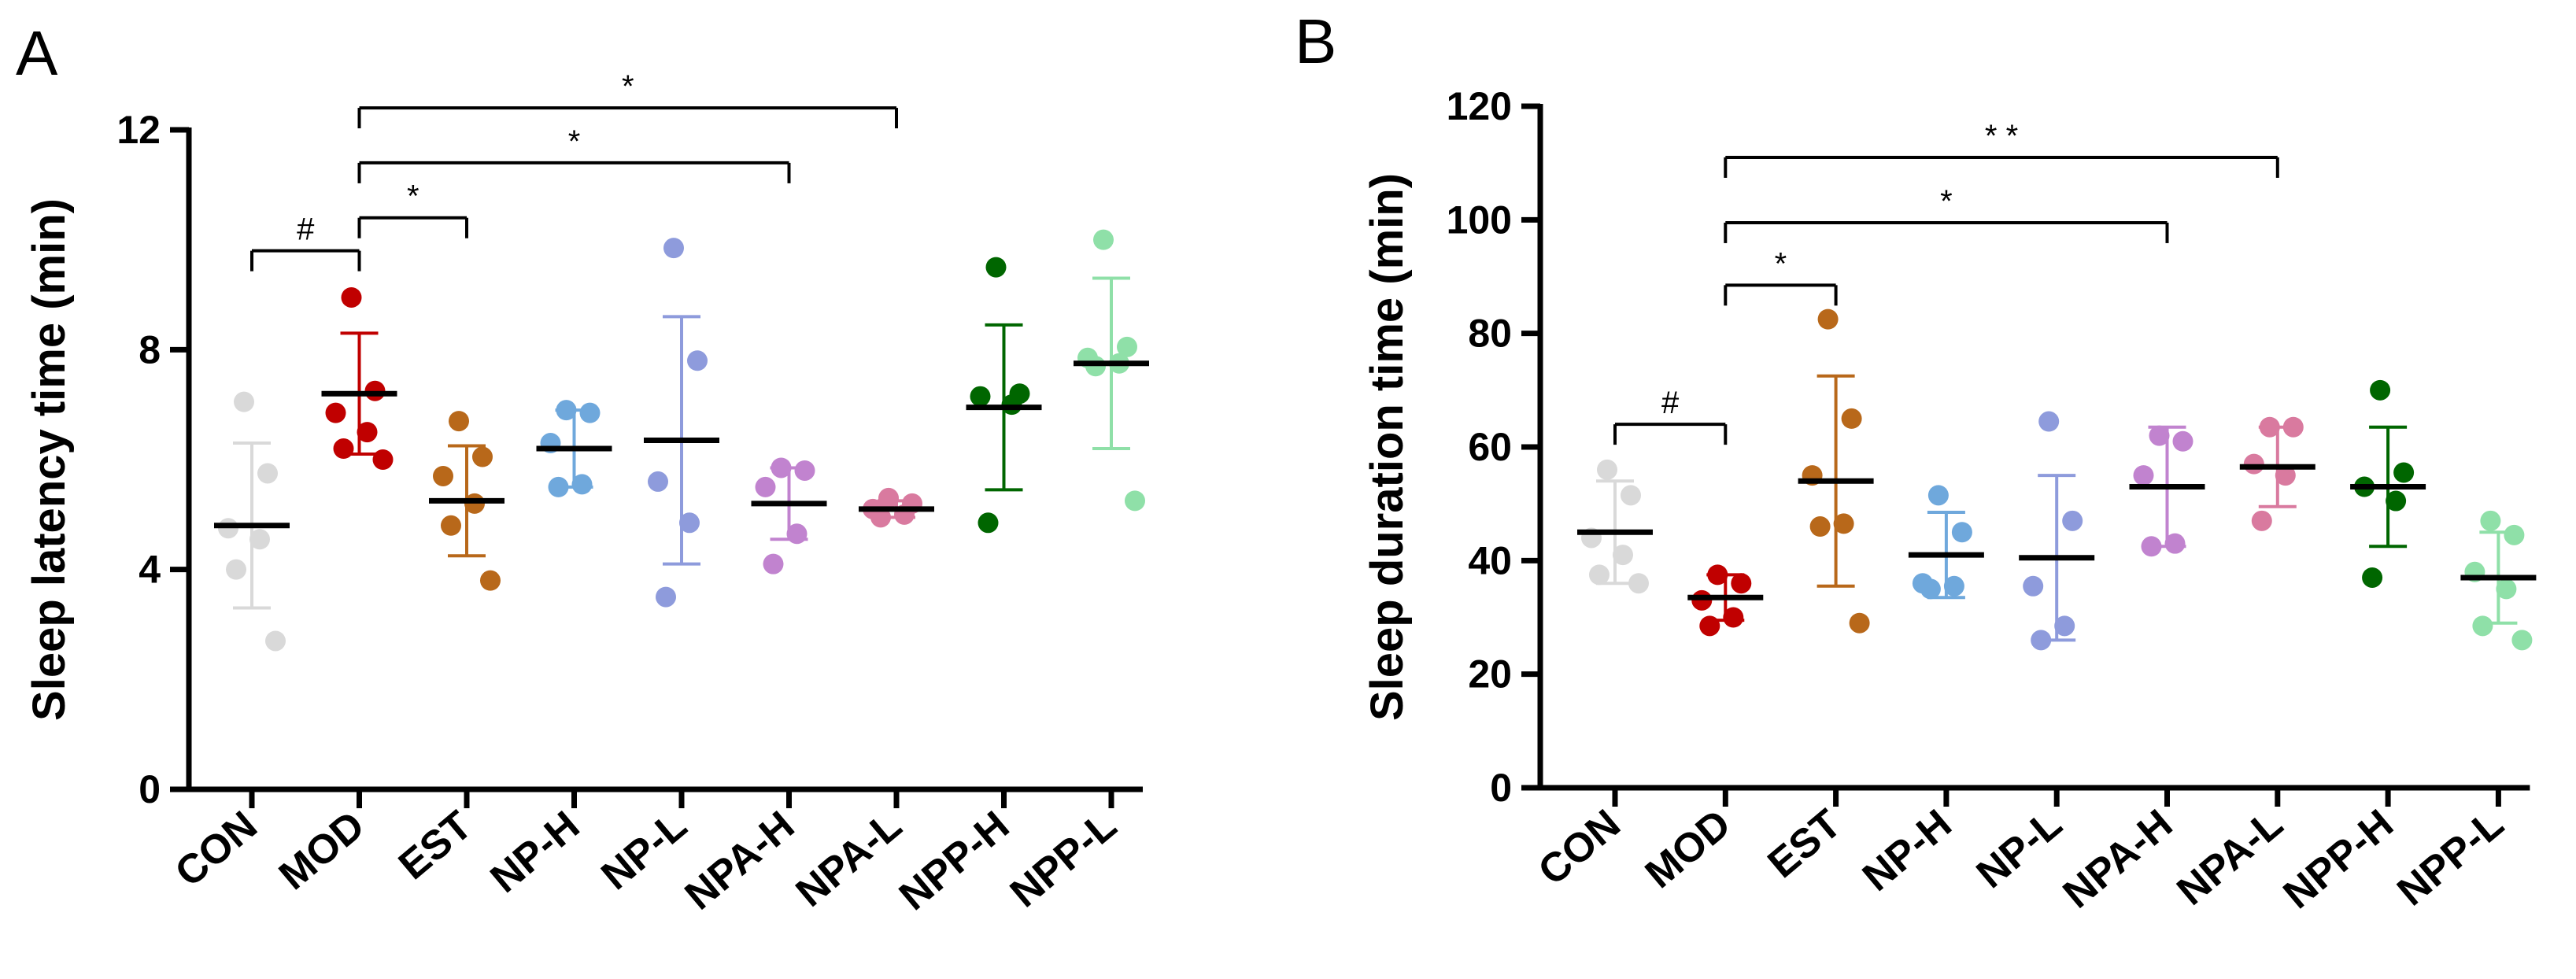  Describe the element at coordinates (954, 861) in the screenshot. I see `panel-a-x-tick-label: NPP-H` at that location.